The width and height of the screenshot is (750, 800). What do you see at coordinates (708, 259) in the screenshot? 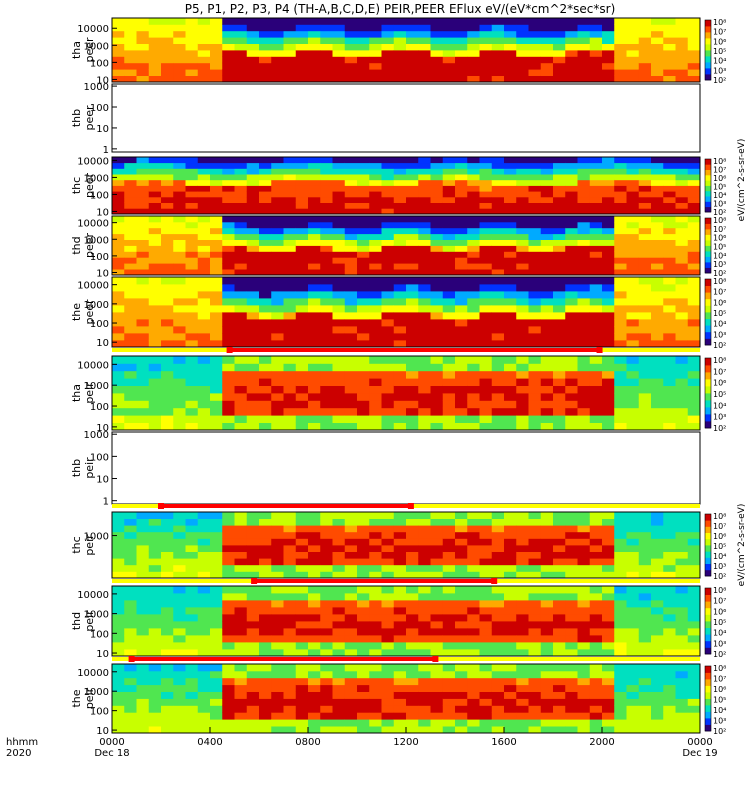
I see `colorbar-swatch` at bounding box center [708, 259].